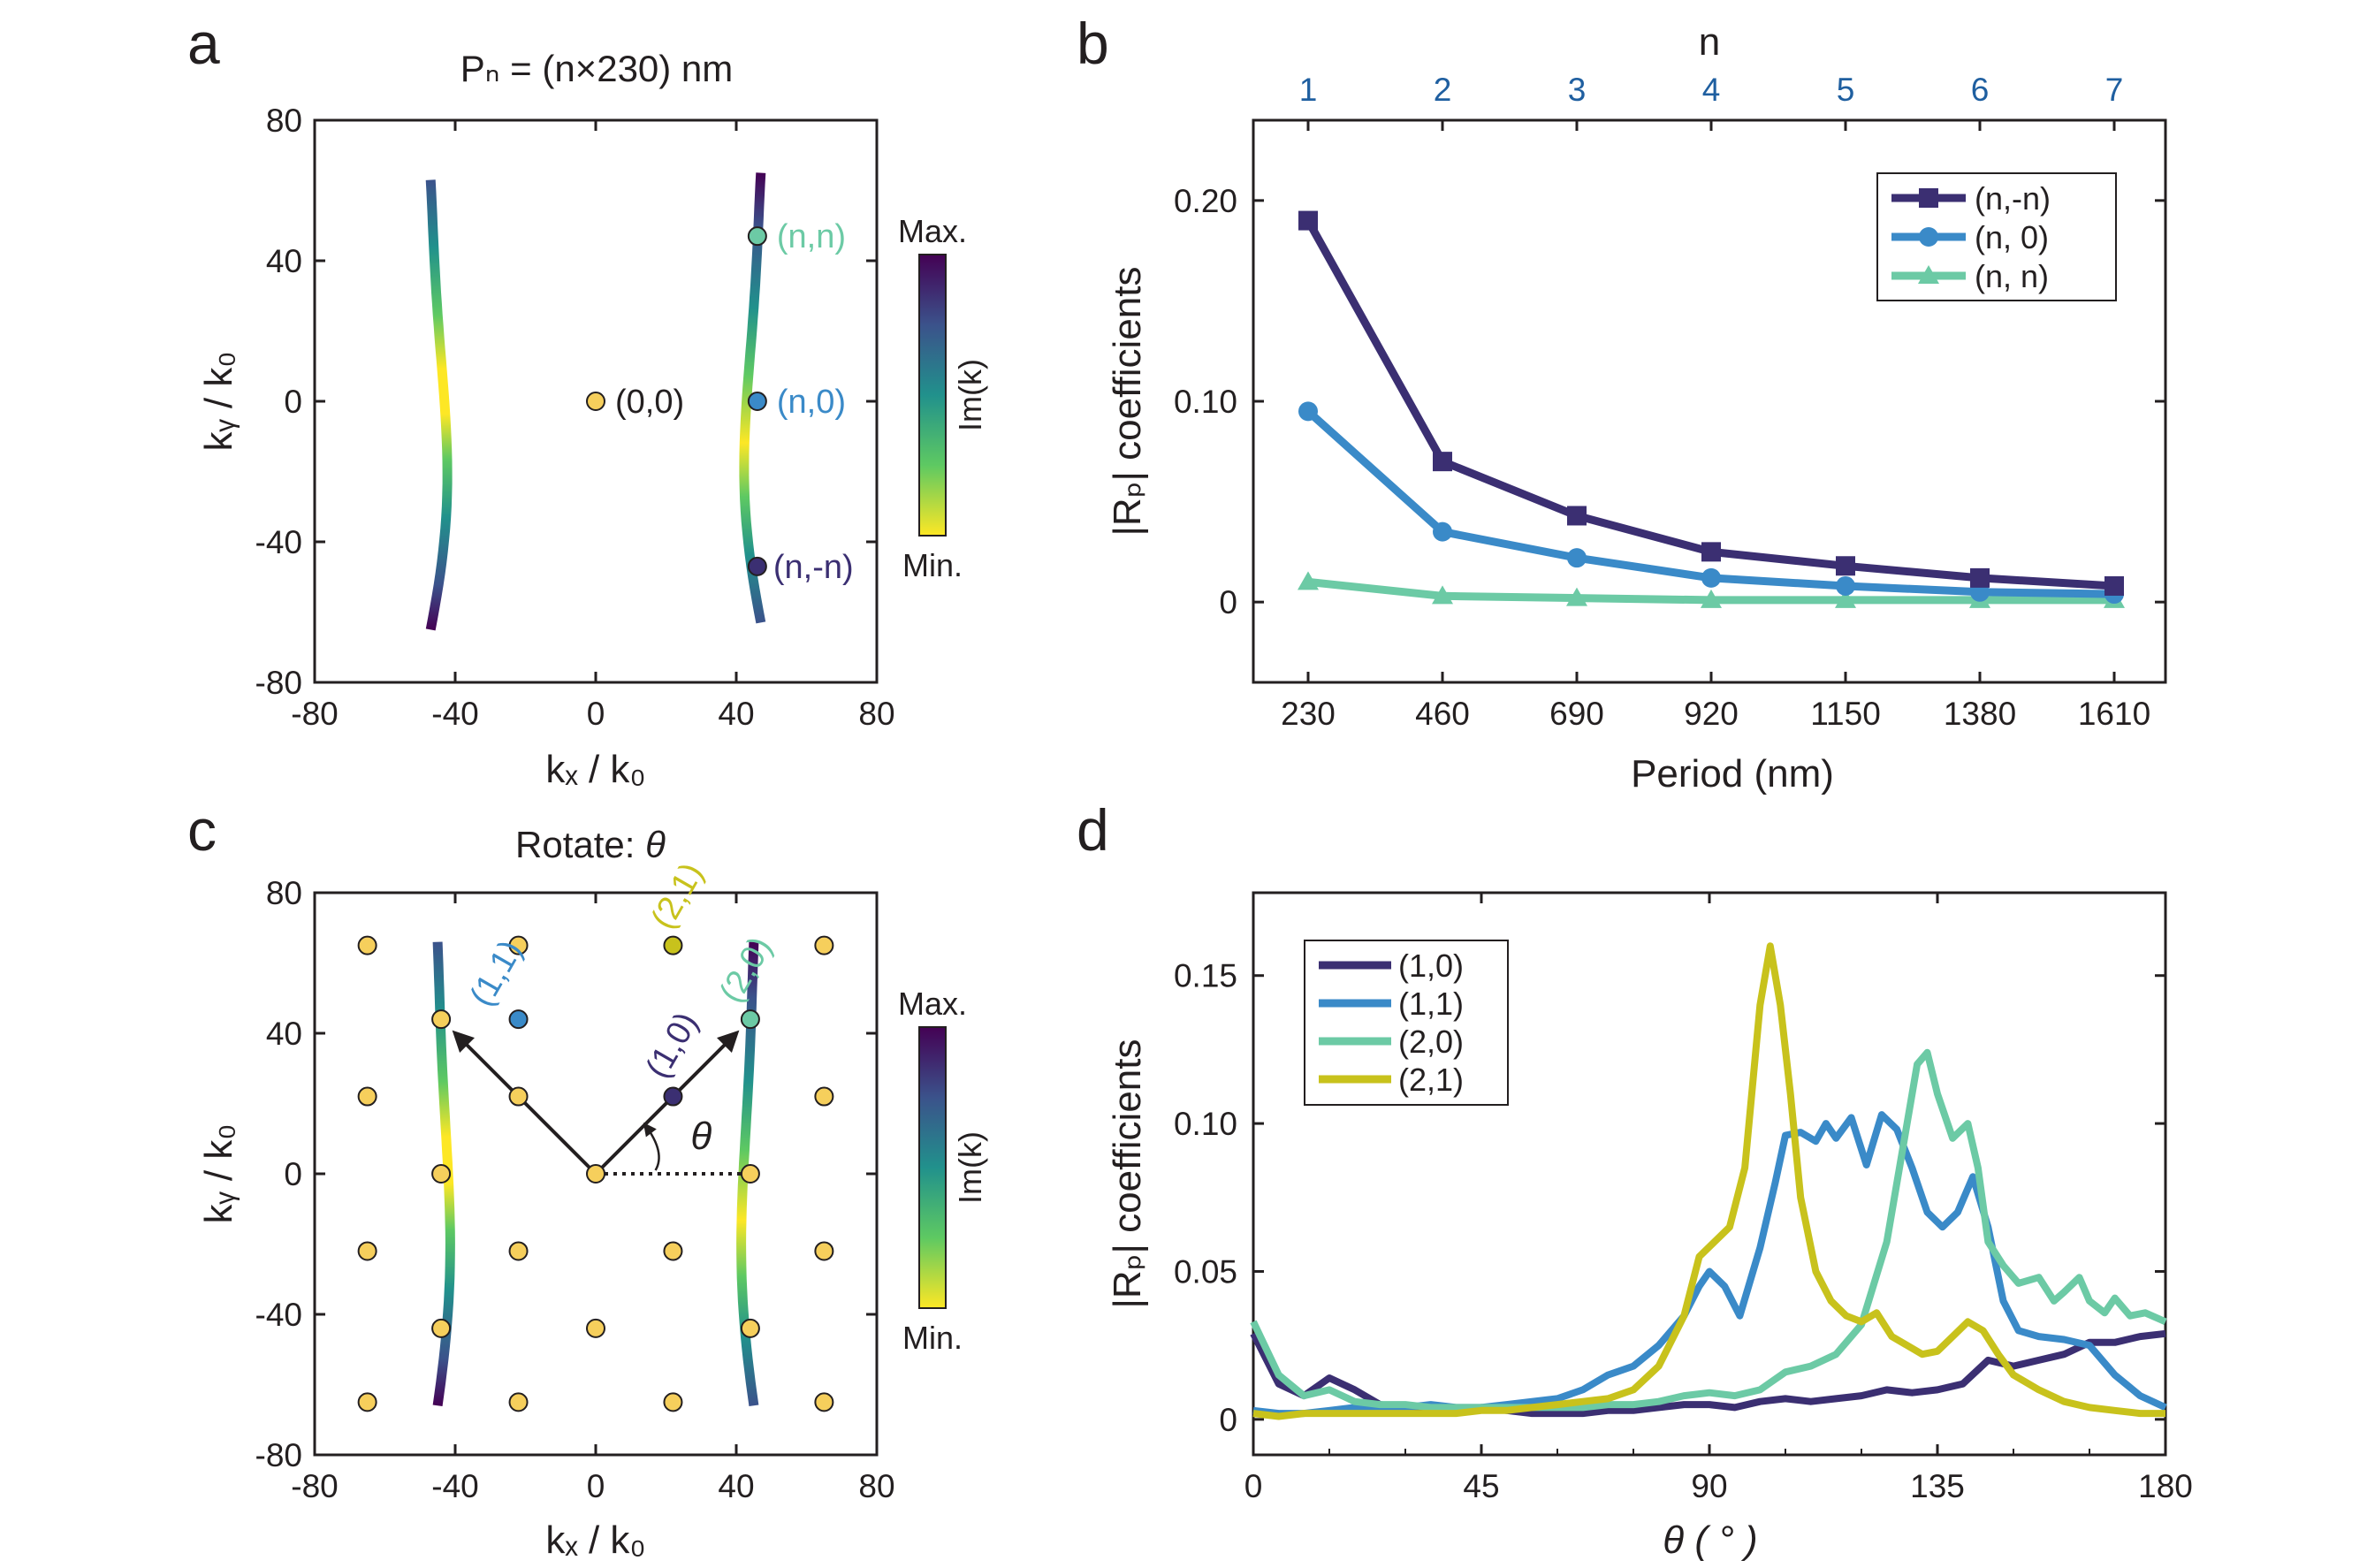 The height and width of the screenshot is (1568, 2367). What do you see at coordinates (720, 402) in the screenshot?
I see `panel-a-points: (0,0) (n,n) (n,0) (n,-n)` at bounding box center [720, 402].